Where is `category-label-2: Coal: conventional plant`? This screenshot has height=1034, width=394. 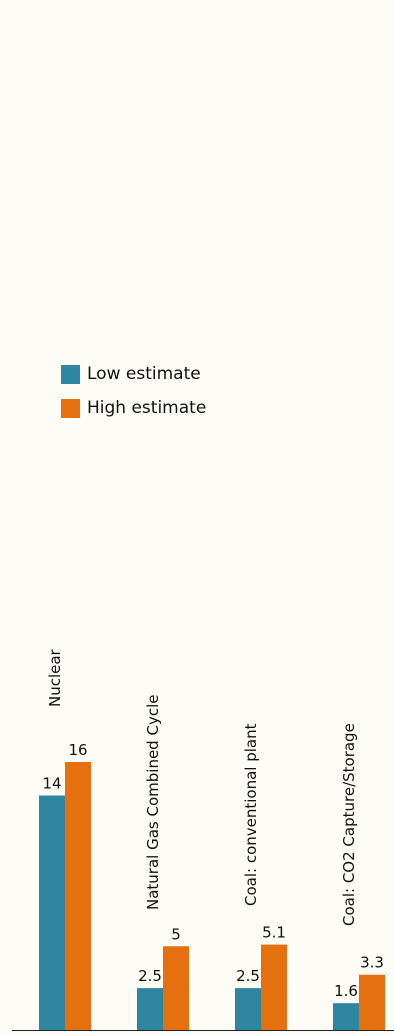
category-label-2: Coal: conventional plant is located at coordinates (251, 814).